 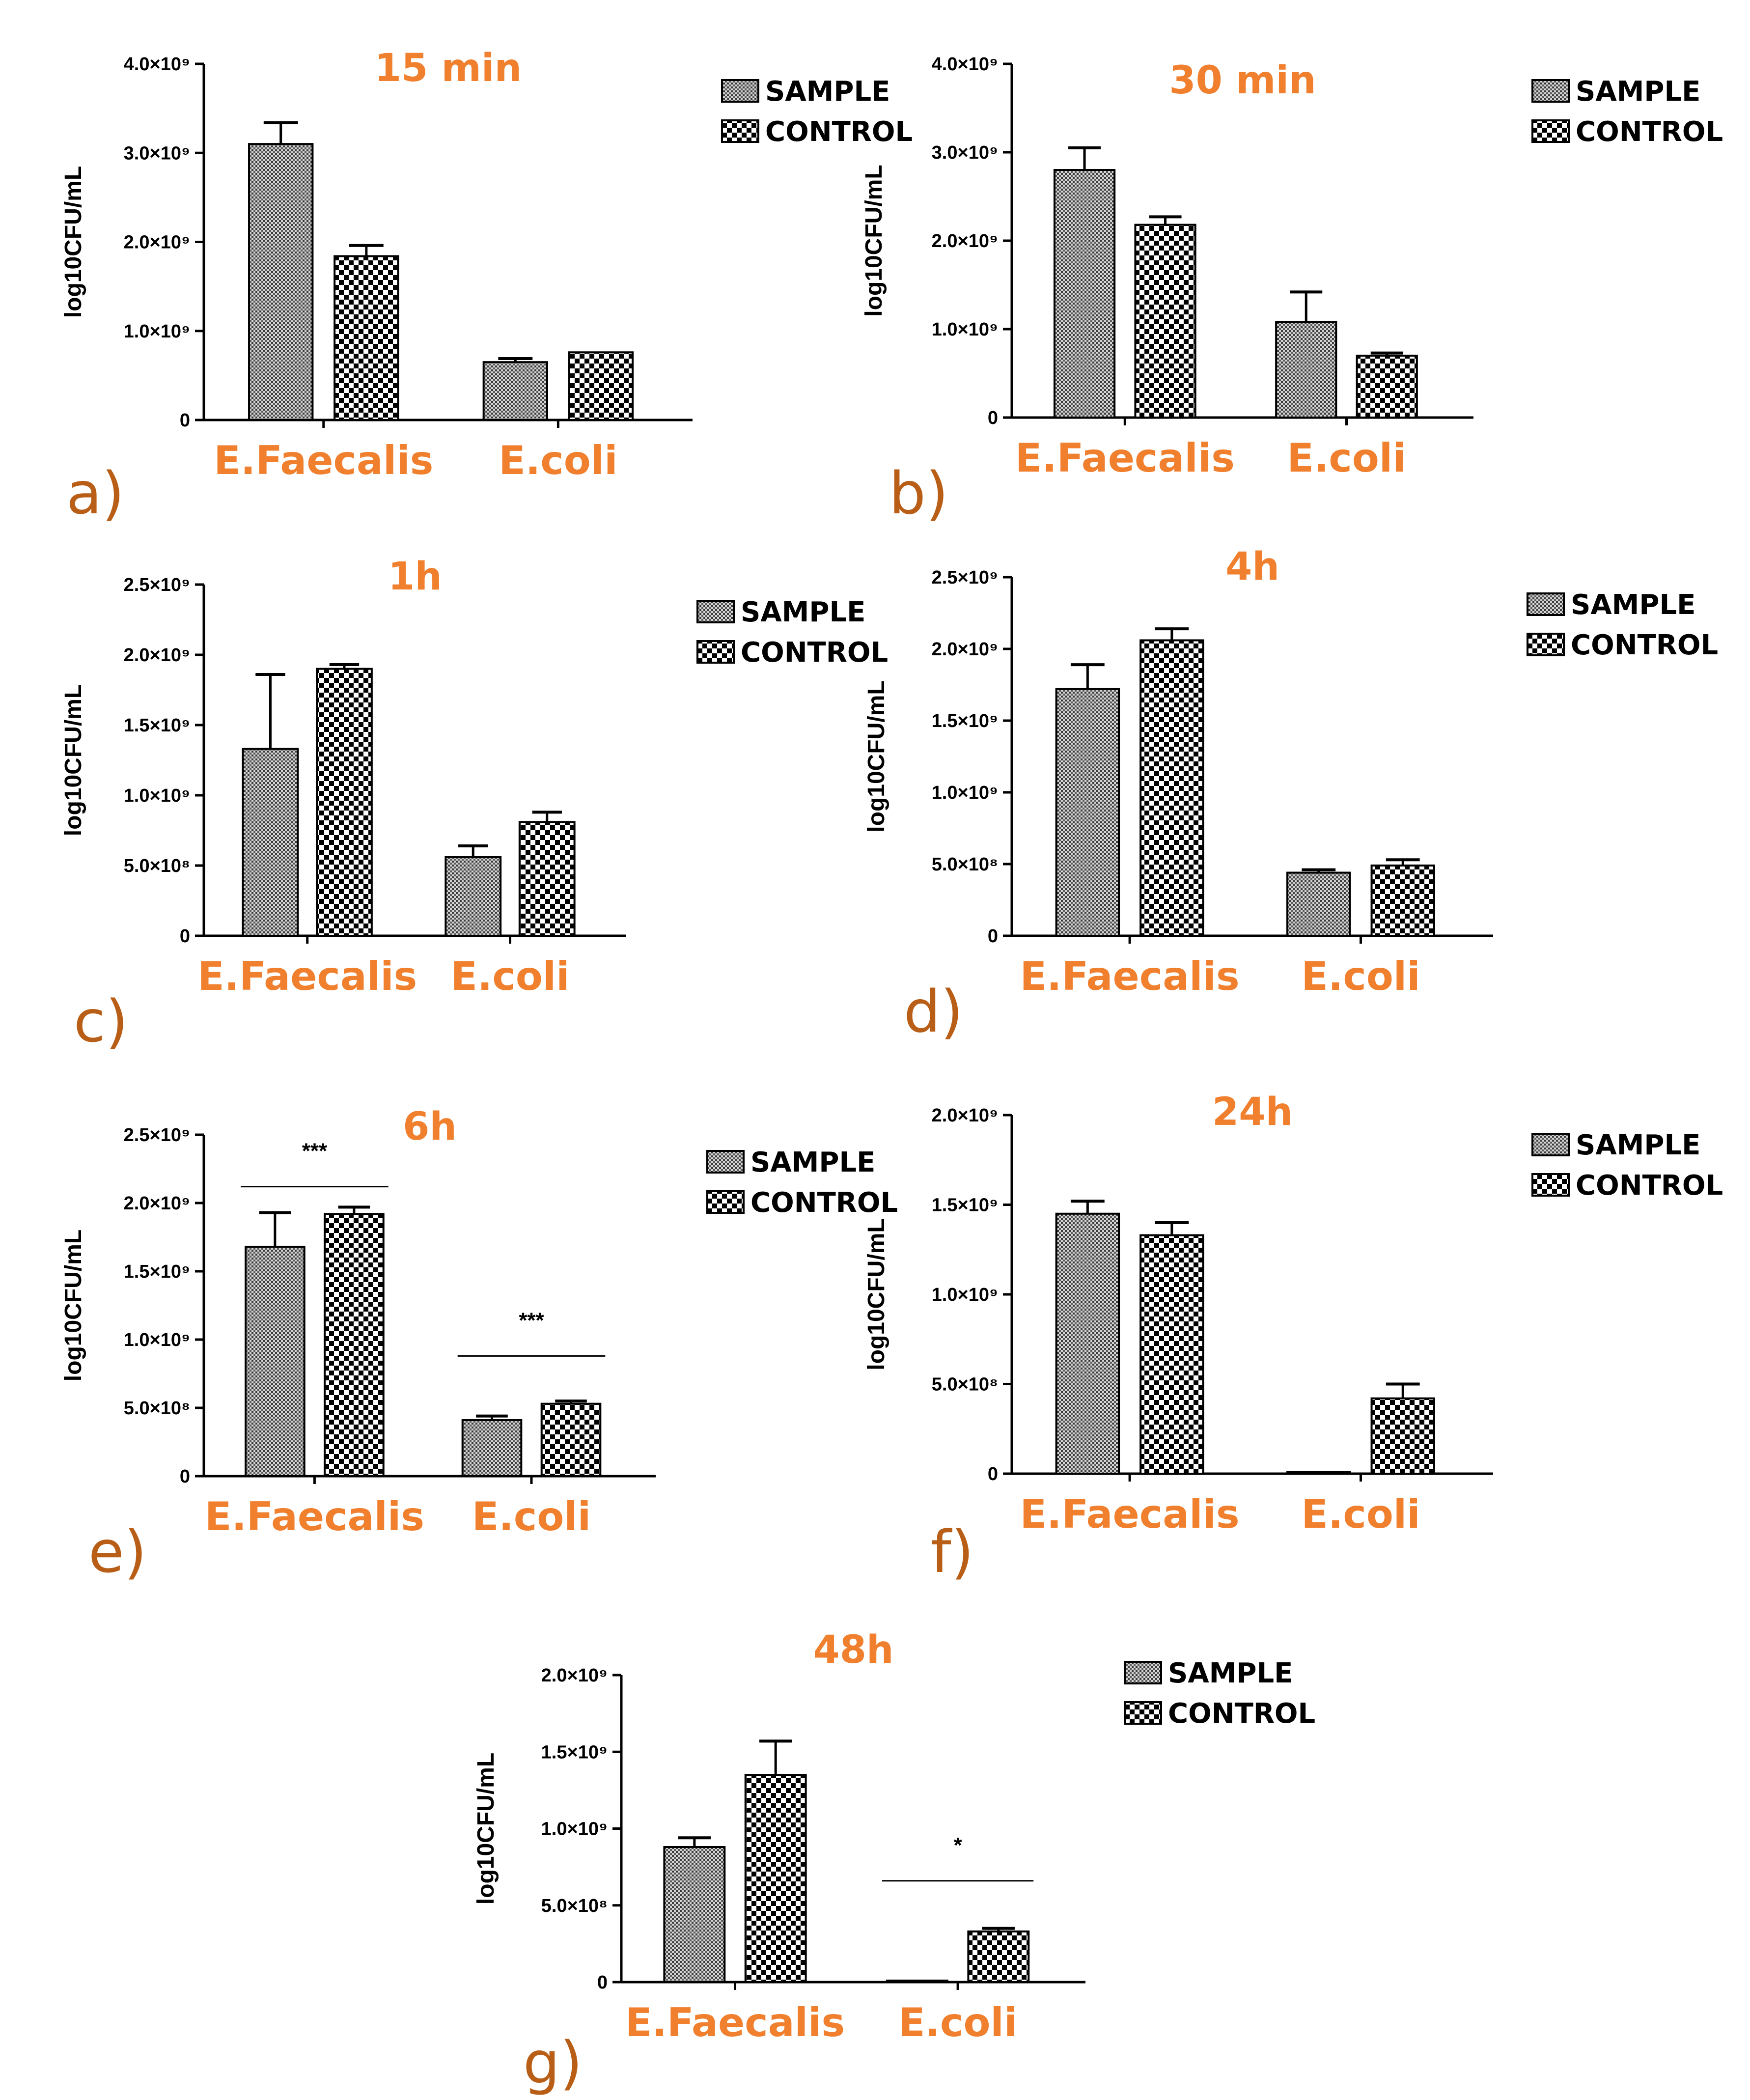 I want to click on panel-label: g), so click(x=553, y=2063).